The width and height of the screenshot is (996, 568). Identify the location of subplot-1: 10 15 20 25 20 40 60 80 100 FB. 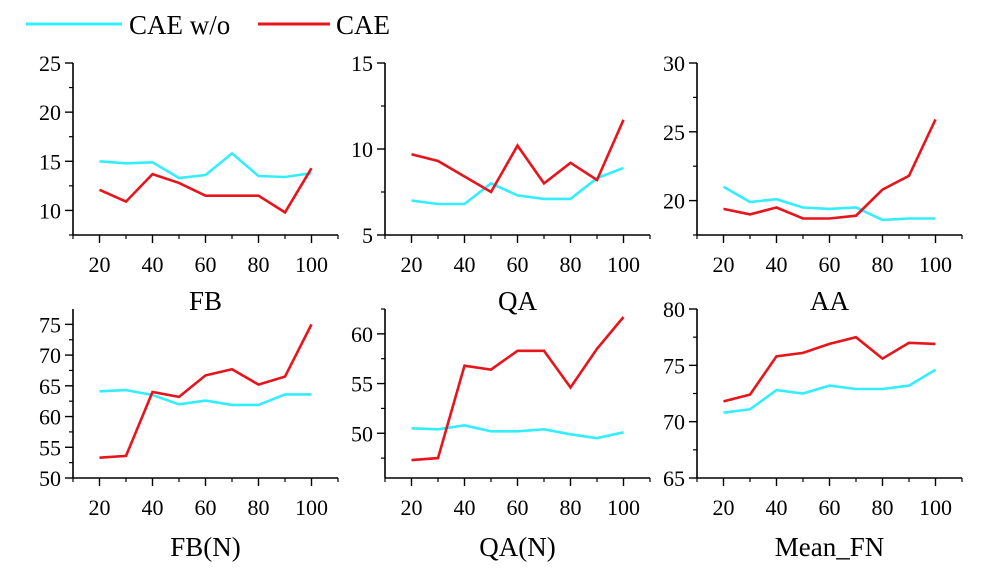
(189, 183).